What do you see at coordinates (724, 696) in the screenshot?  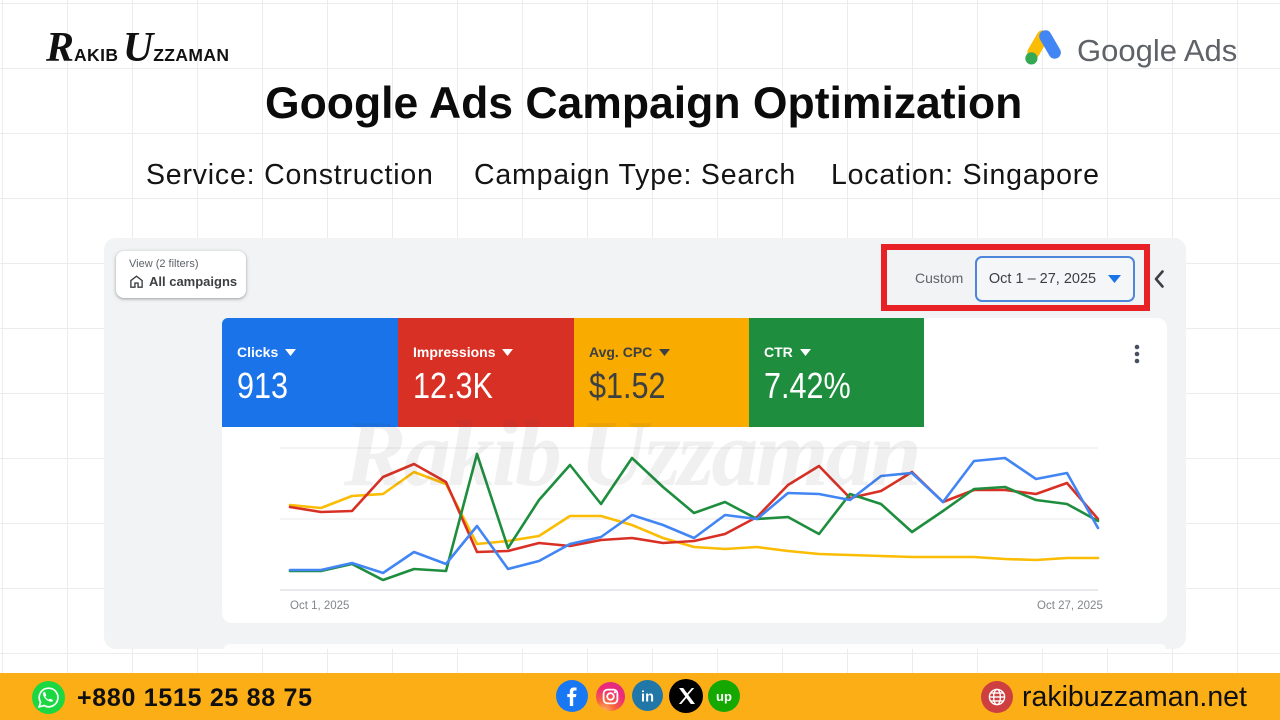 I see `svg-text: up` at bounding box center [724, 696].